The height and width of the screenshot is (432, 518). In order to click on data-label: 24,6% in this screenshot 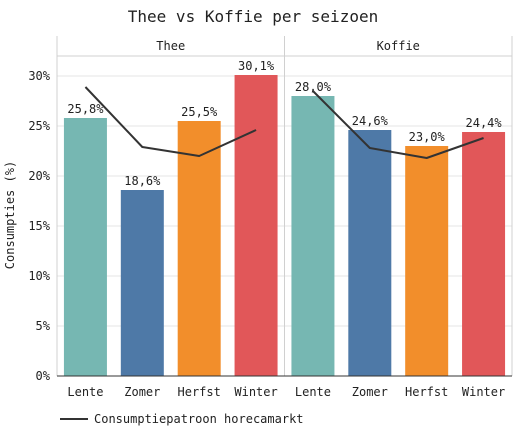, I will do `click(370, 121)`.